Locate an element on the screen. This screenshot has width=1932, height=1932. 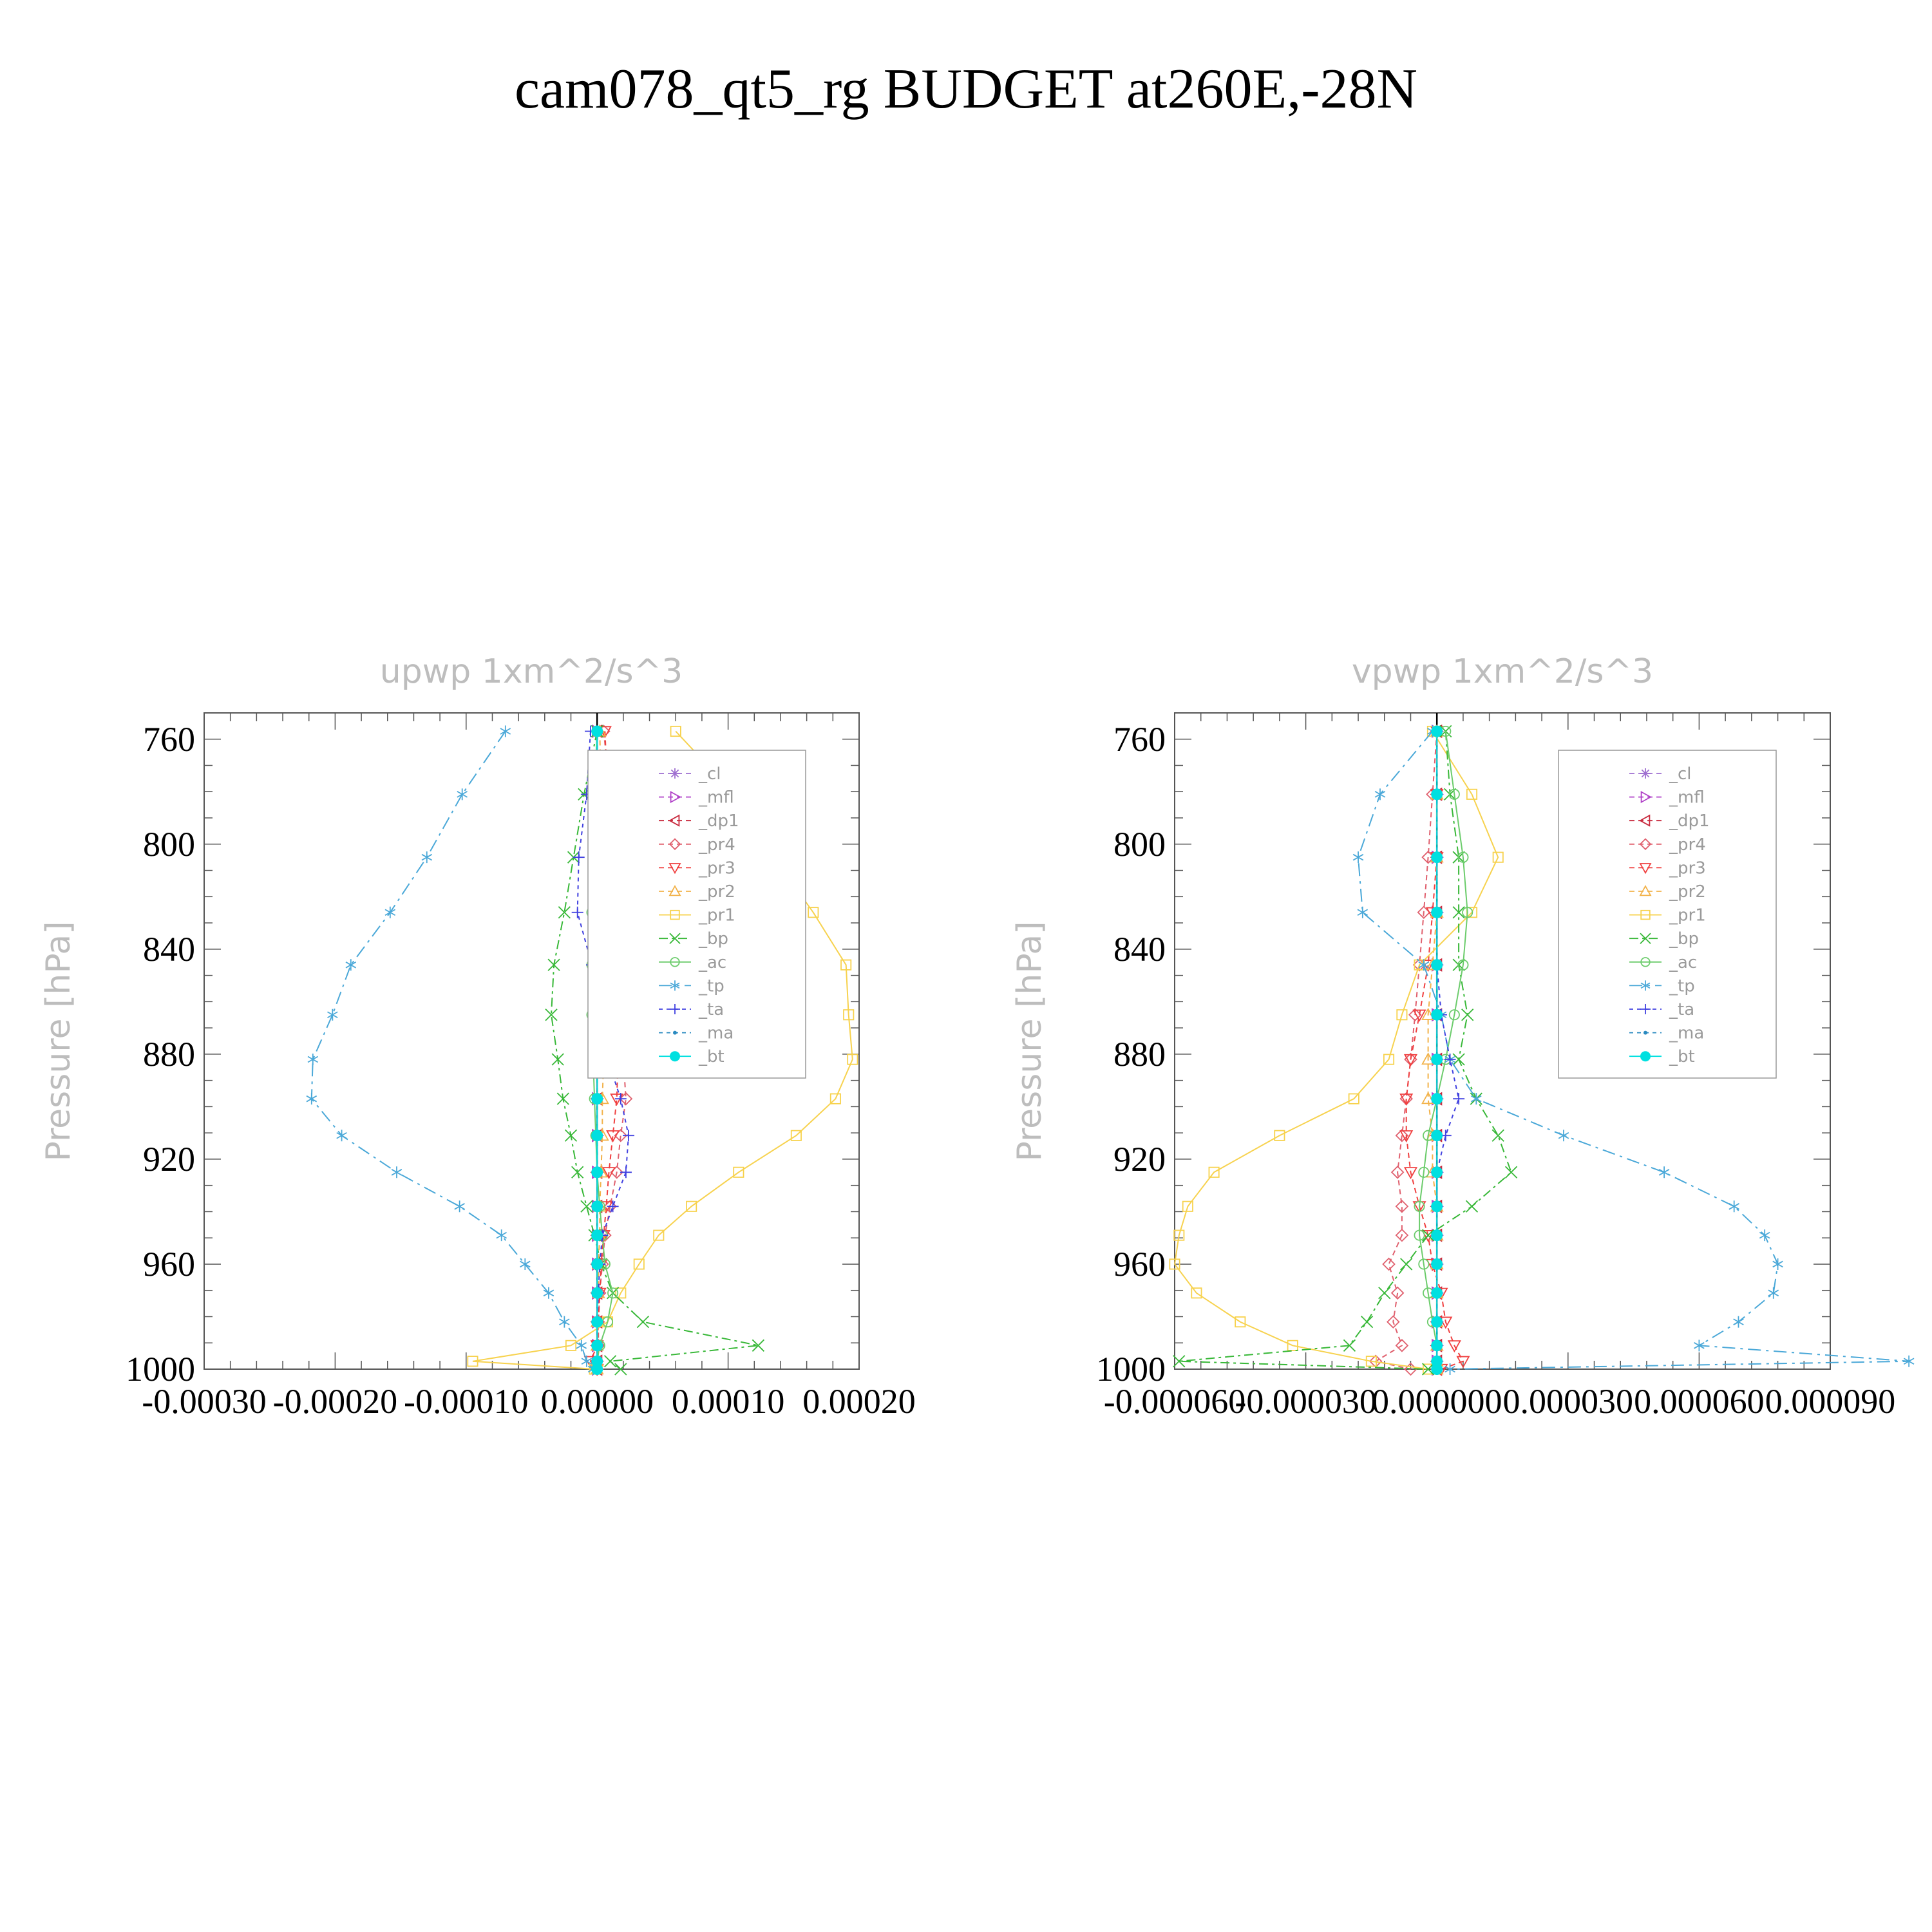
legend-item: _ac is located at coordinates (1663, 963).